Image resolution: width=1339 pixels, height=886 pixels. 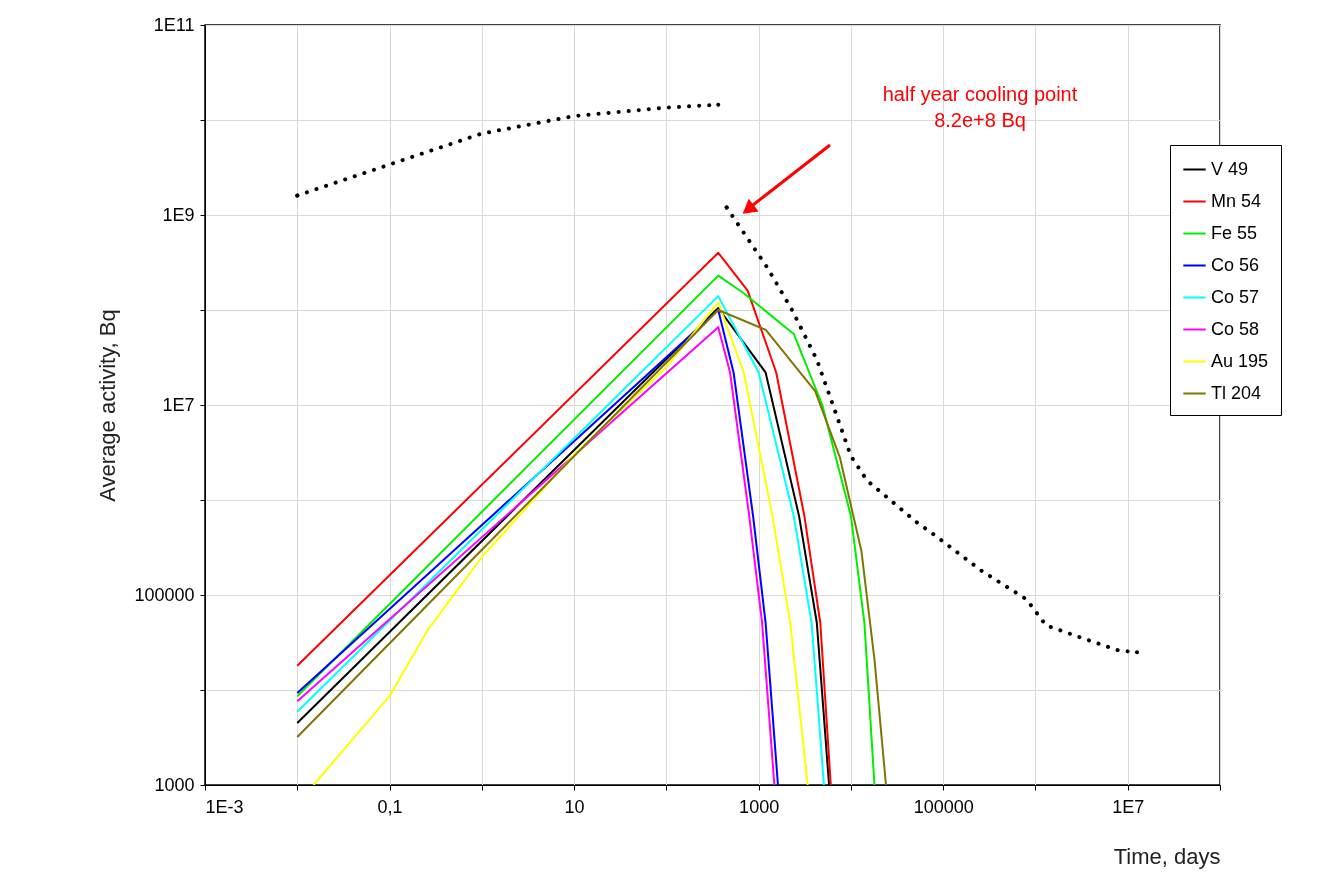 I want to click on legend-label: Co 57, so click(x=1235, y=296).